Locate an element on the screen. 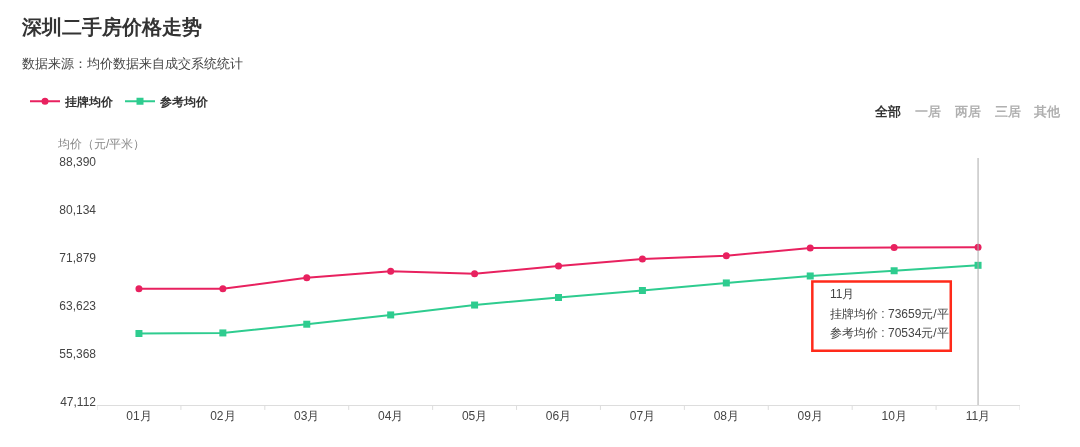 This screenshot has height=447, width=1080. text: 两居 is located at coordinates (967, 111).